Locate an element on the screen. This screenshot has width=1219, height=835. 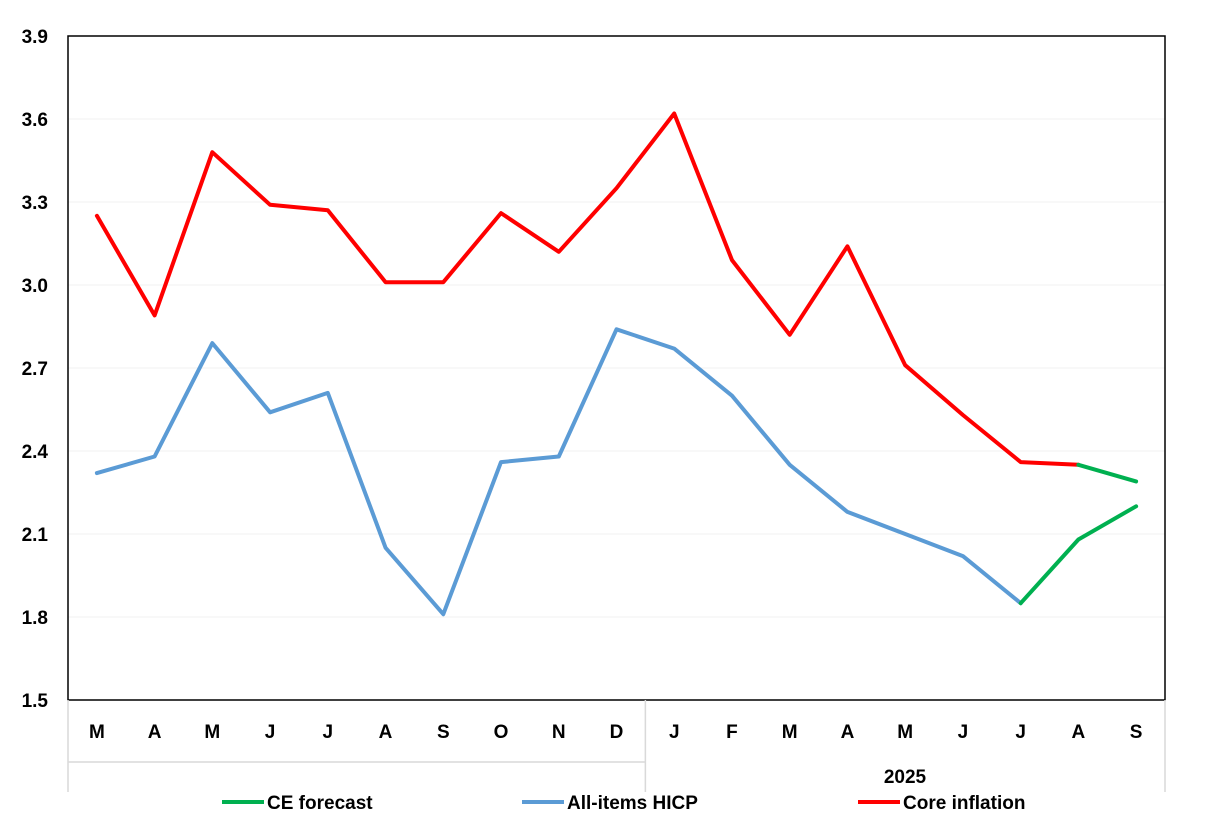
y-tick-label: 2.7 is located at coordinates (35, 369).